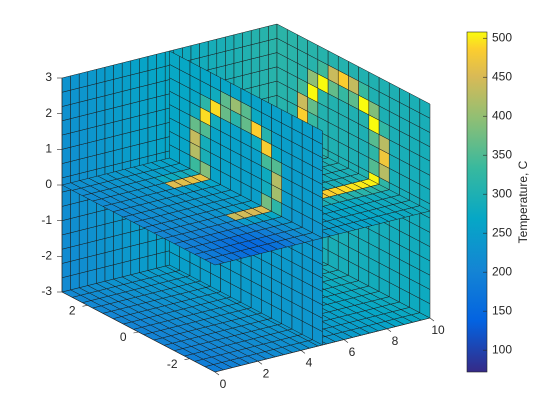 This screenshot has height=420, width=560. Describe the element at coordinates (502, 349) in the screenshot. I see `colorbar-tick-label: 100` at that location.